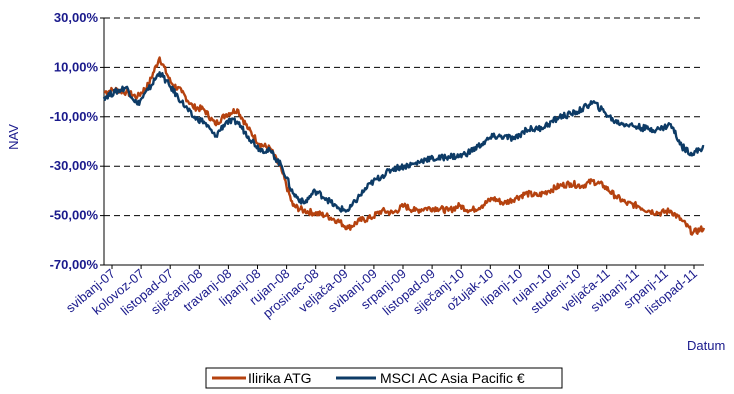 This screenshot has height=394, width=734. I want to click on x-axis-title: Datum, so click(706, 345).